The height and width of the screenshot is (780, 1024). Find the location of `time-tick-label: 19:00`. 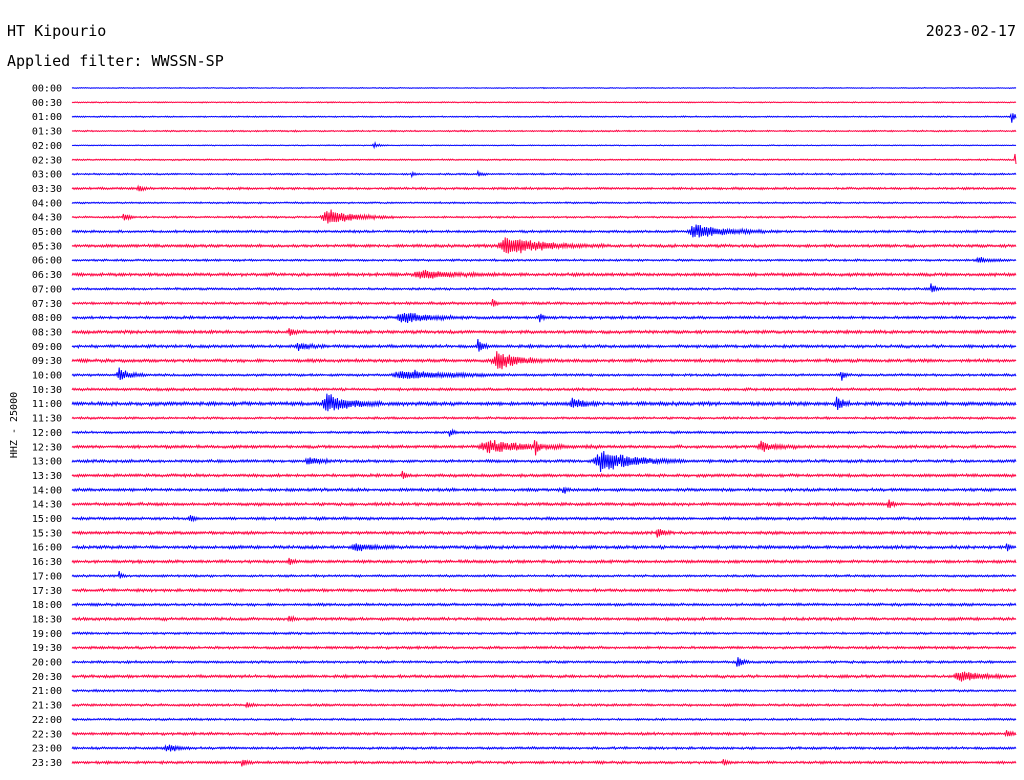

time-tick-label: 19:00 is located at coordinates (47, 634).